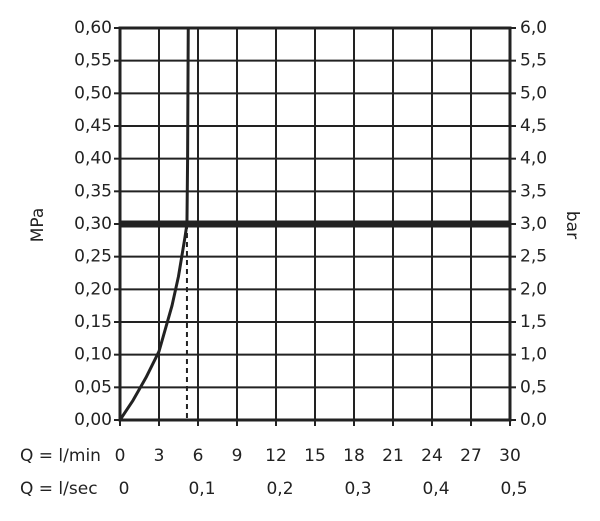  I want to click on y2-tick-label: 0,5, so click(533, 387).